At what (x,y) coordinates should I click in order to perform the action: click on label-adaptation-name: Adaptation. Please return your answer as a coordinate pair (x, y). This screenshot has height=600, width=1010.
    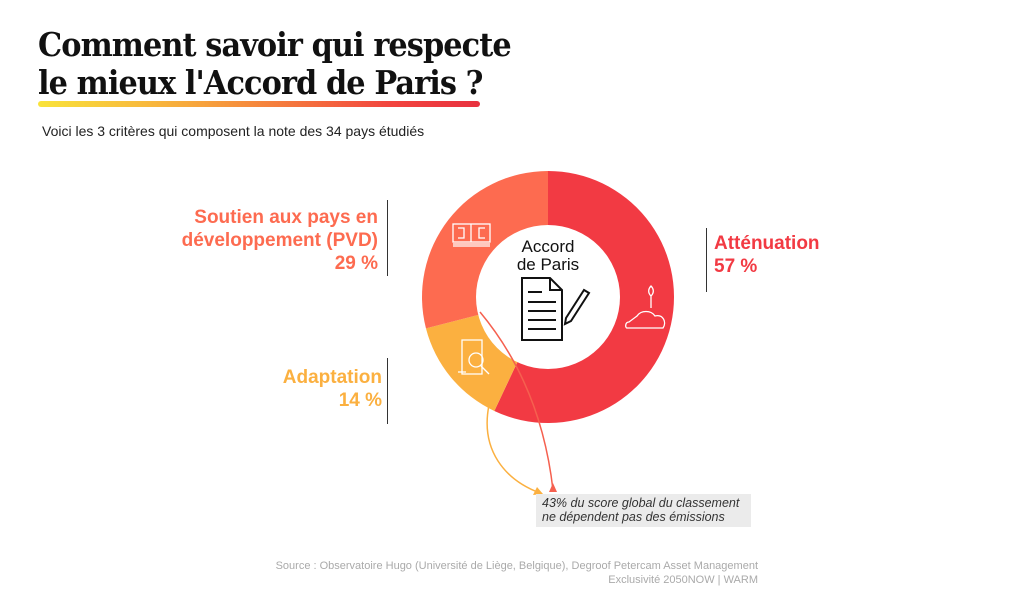
    Looking at the image, I should click on (332, 377).